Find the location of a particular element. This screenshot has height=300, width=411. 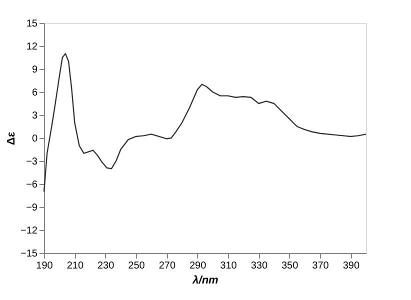

x-tick-label: 250 is located at coordinates (137, 266).